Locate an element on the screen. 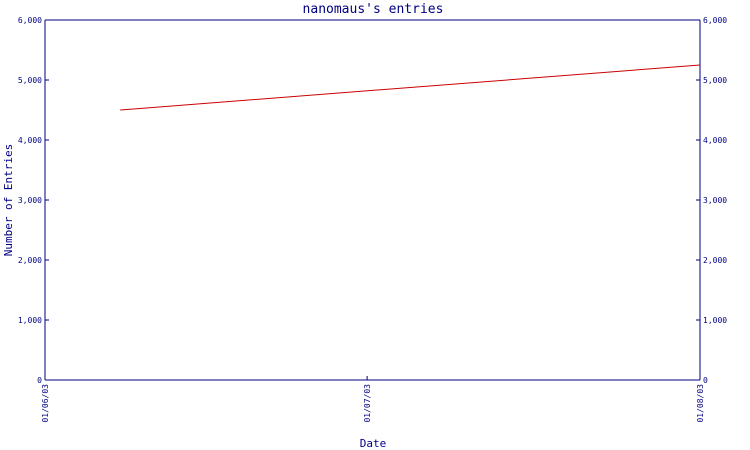 This screenshot has height=450, width=750. y-tick-label-right: 5,000 is located at coordinates (715, 80).